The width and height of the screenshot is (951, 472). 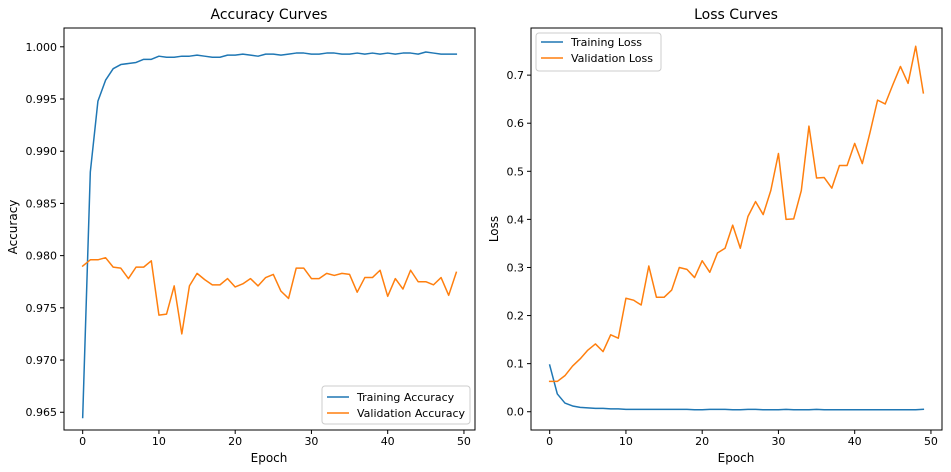 I want to click on y-tick-label: 0.990, so click(x=42, y=151).